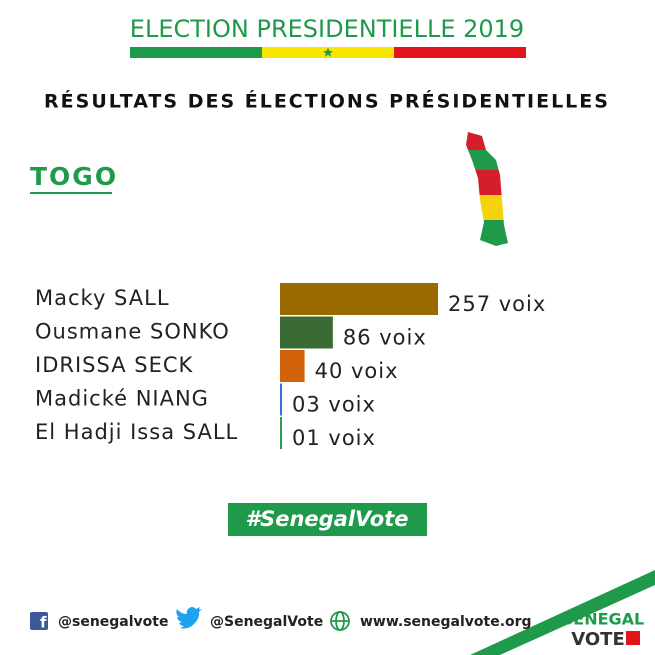  What do you see at coordinates (39, 621) in the screenshot?
I see `facebook-icon` at bounding box center [39, 621].